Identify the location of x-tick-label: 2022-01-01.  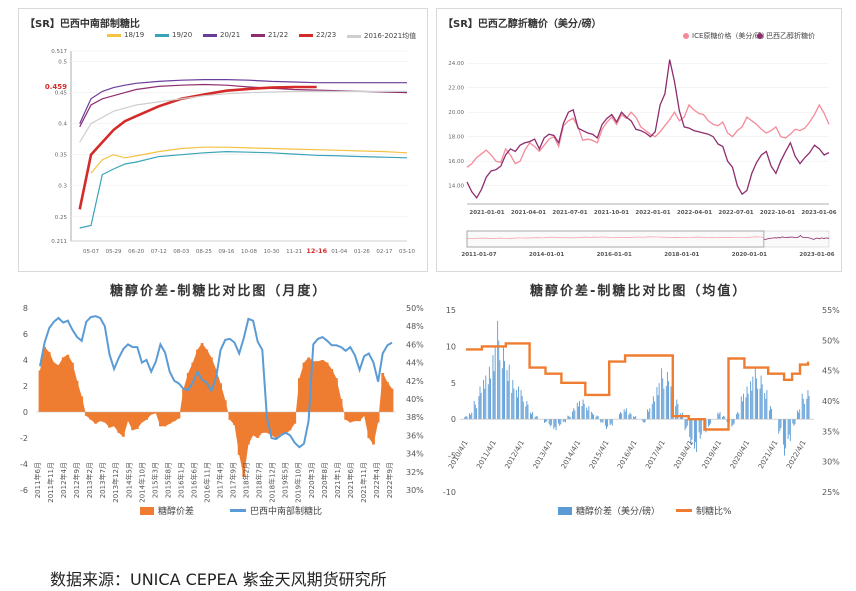
(652, 213).